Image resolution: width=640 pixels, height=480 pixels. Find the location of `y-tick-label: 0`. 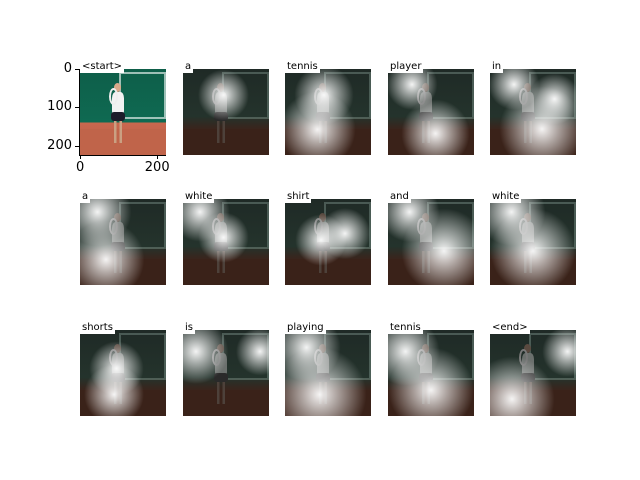

y-tick-label: 0 is located at coordinates (67, 68).